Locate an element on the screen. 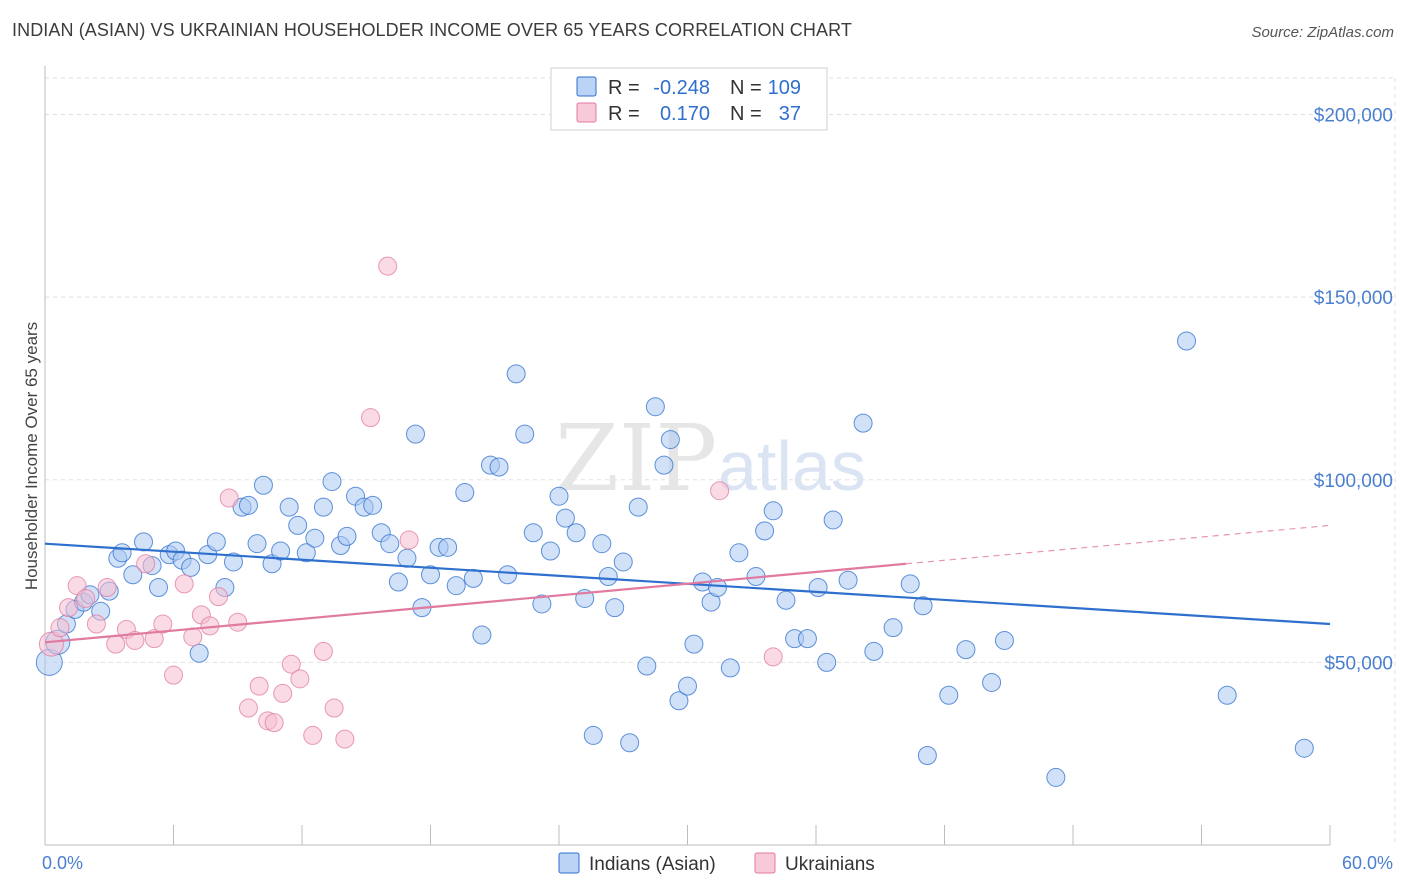 This screenshot has height=892, width=1406. watermark: ZIP atlas is located at coordinates (710, 458).